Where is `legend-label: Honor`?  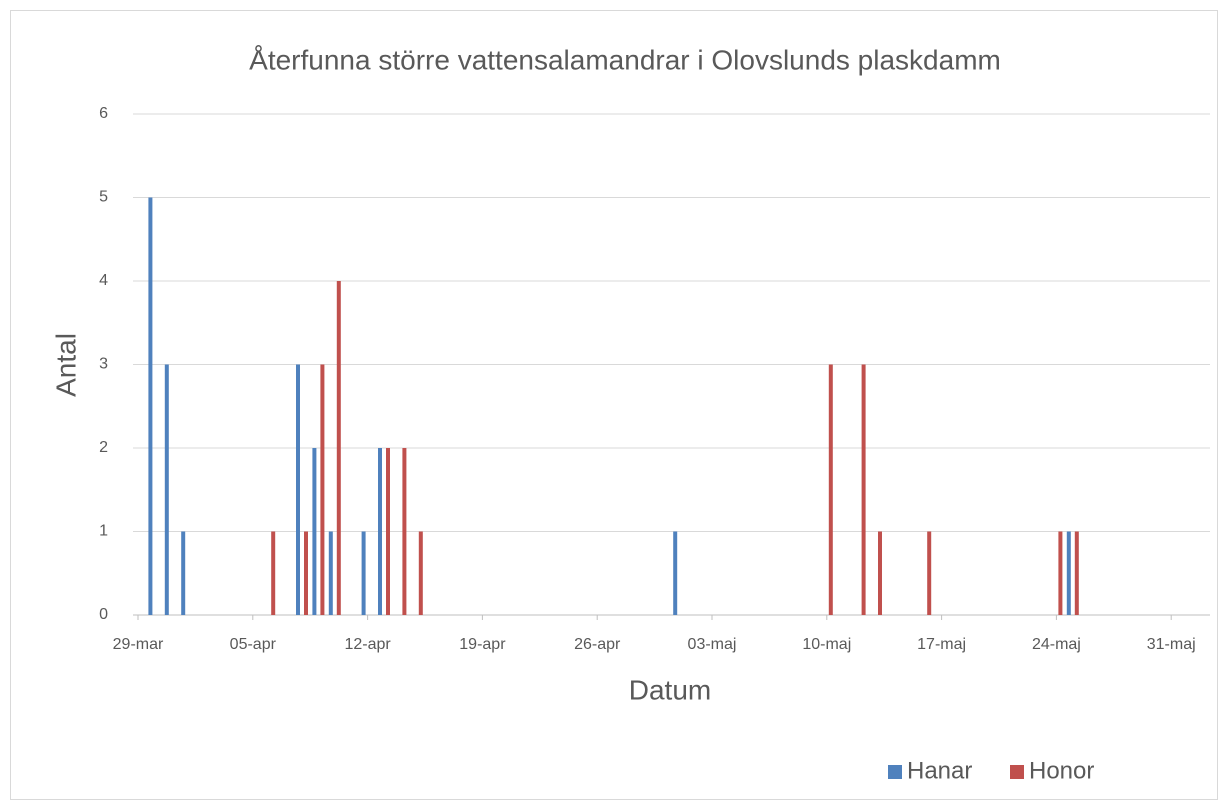
legend-label: Honor is located at coordinates (1061, 770).